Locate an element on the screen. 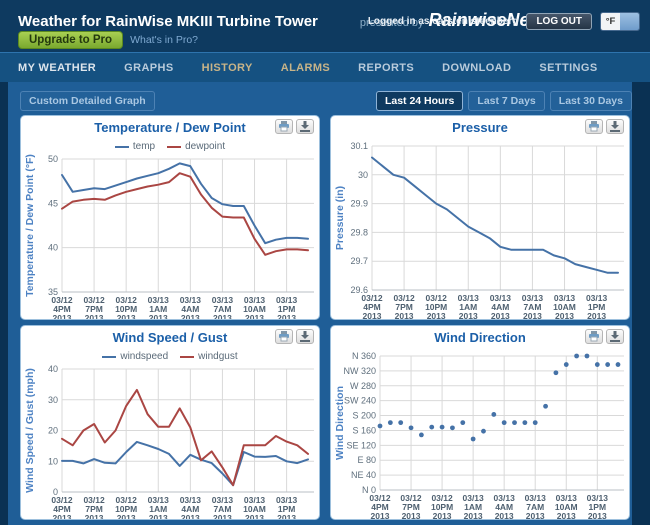 This screenshot has width=650, height=525. svg-text: E 80 is located at coordinates (366, 460).